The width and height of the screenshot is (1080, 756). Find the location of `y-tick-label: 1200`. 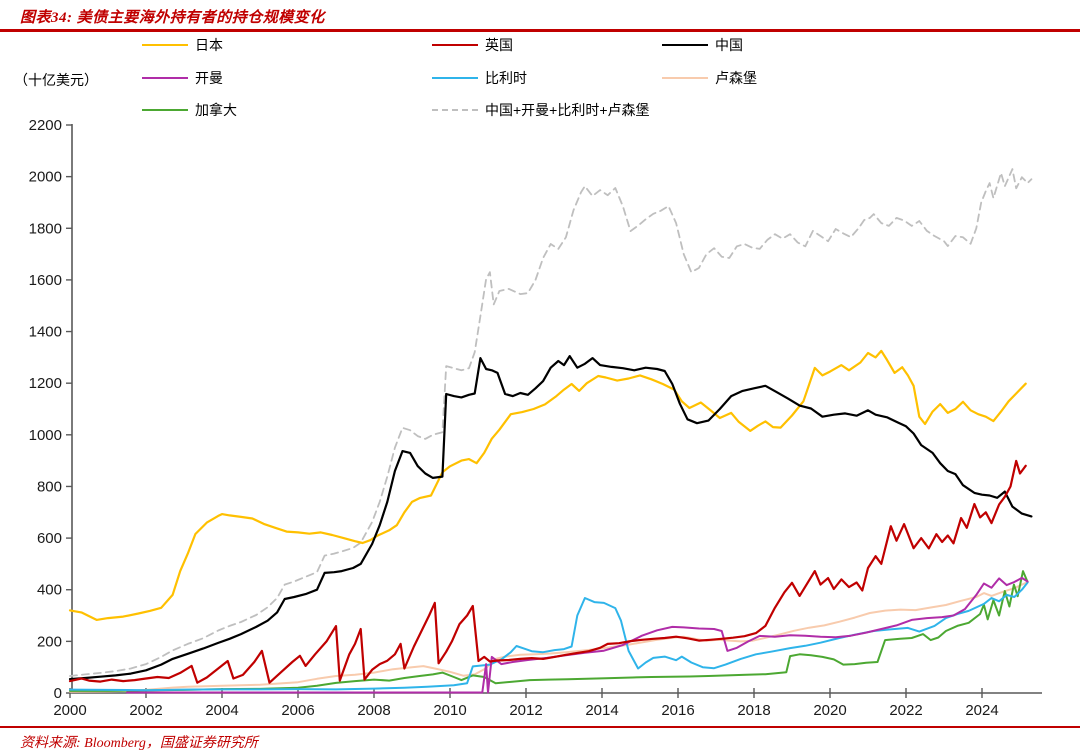

y-tick-label: 1200 is located at coordinates (45, 383).